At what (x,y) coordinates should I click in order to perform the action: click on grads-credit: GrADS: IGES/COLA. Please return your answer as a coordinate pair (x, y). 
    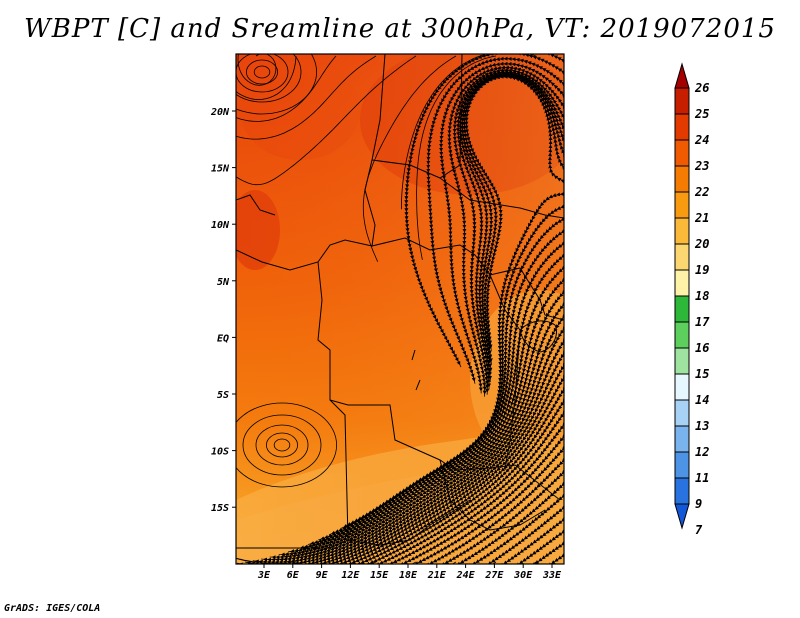
    Looking at the image, I should click on (52, 608).